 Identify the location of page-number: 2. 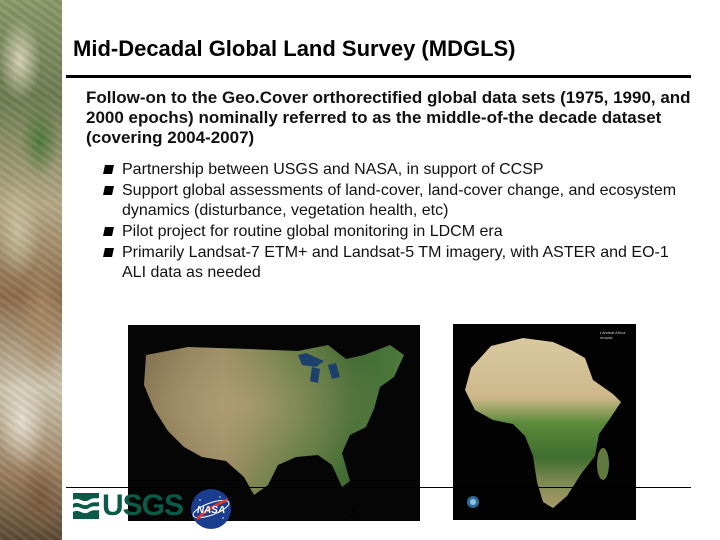
(353, 514).